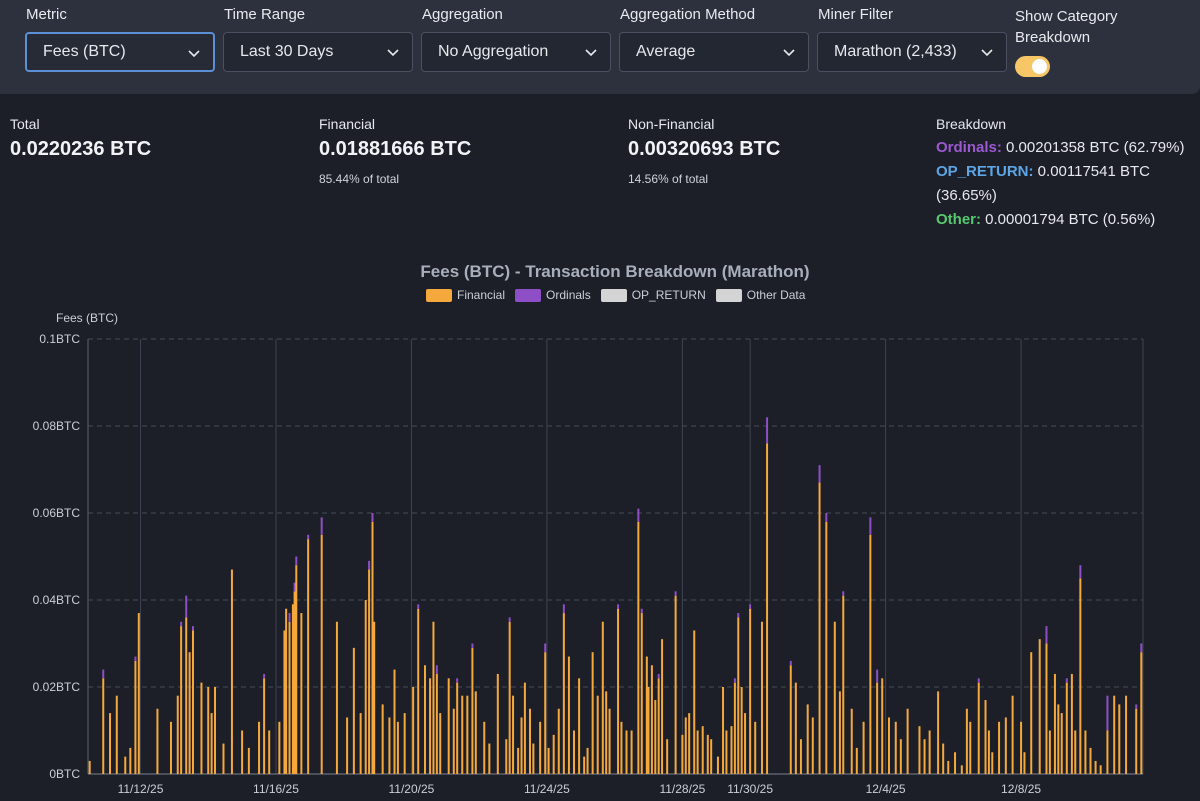  I want to click on aggregation-method-select: Average, so click(714, 52).